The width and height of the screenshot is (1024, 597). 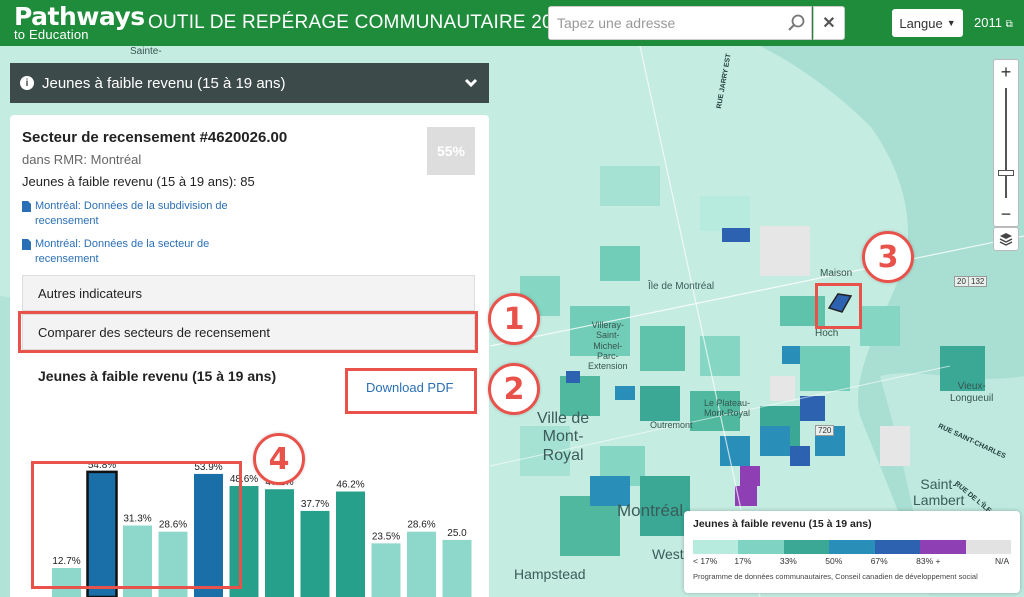 I want to click on zoom-control: + −, so click(x=1006, y=143).